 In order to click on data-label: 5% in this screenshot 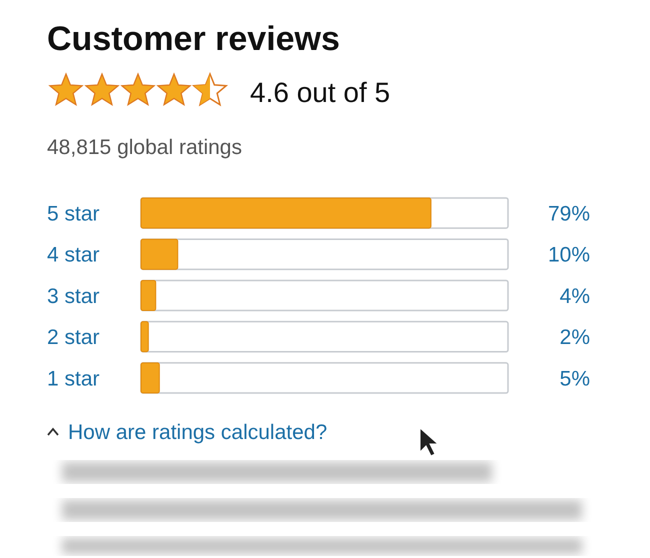, I will do `click(575, 378)`.